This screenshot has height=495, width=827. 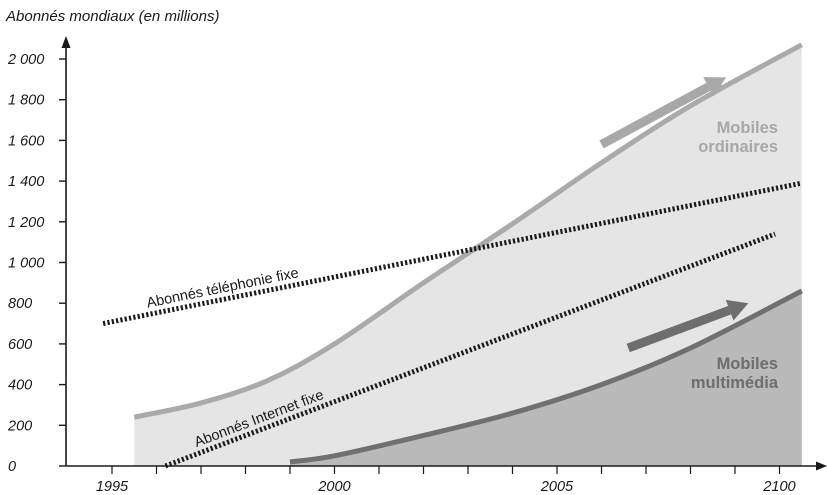 What do you see at coordinates (12, 467) in the screenshot?
I see `y-tick-label: 0` at bounding box center [12, 467].